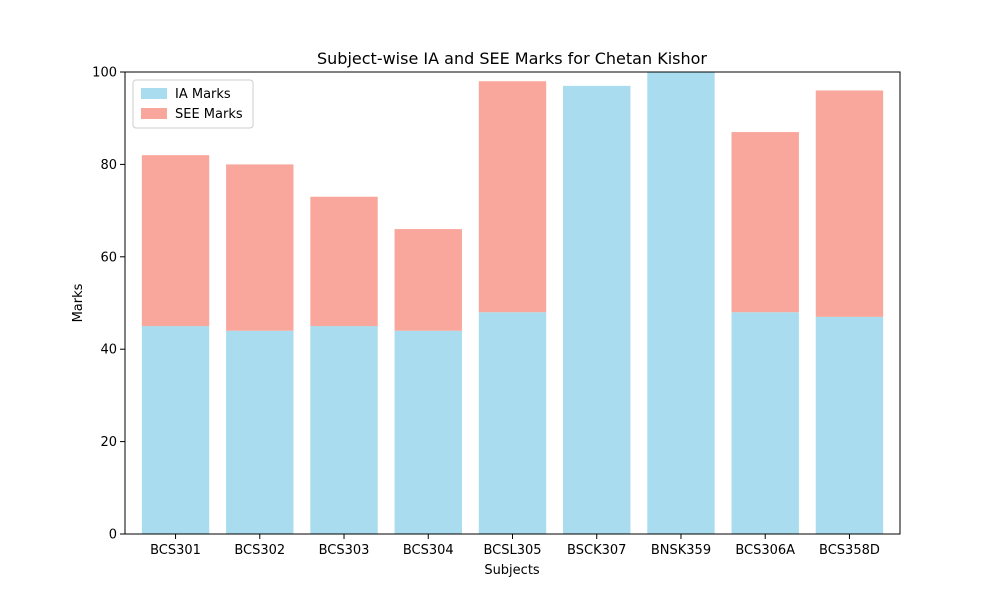  Describe the element at coordinates (512, 570) in the screenshot. I see `x-axis-label: Subjects` at that location.